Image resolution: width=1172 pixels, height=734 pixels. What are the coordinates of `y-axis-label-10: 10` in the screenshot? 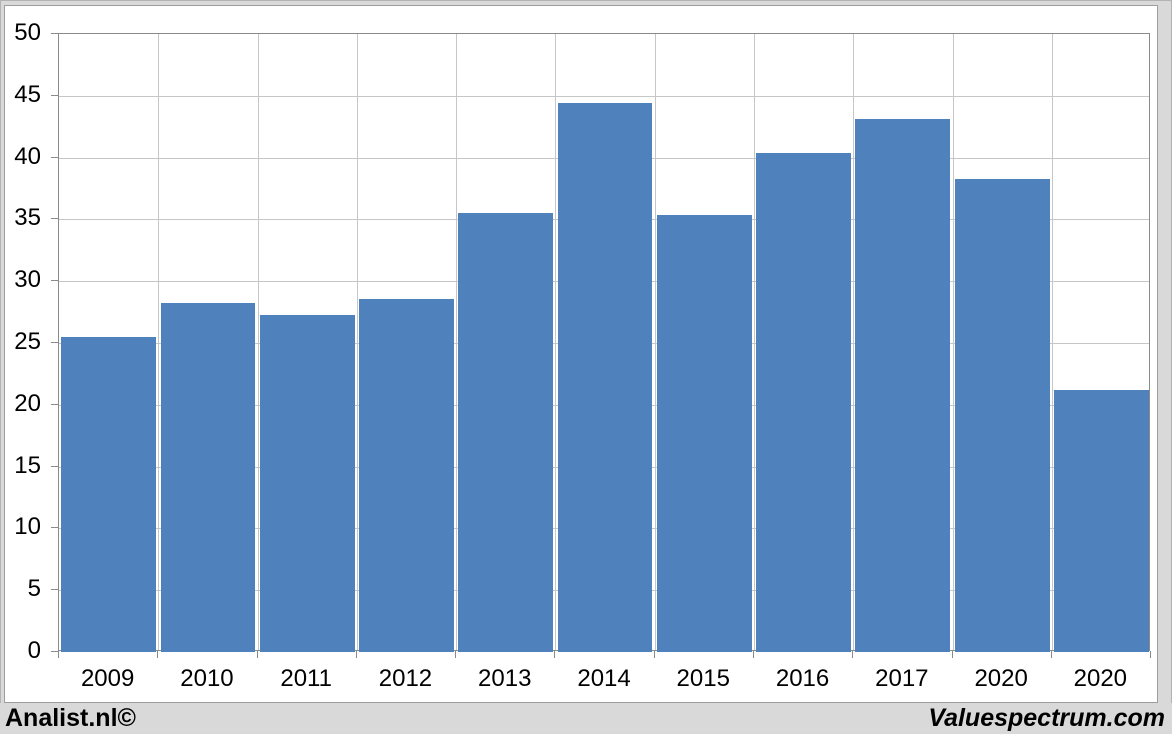 It's located at (27, 527).